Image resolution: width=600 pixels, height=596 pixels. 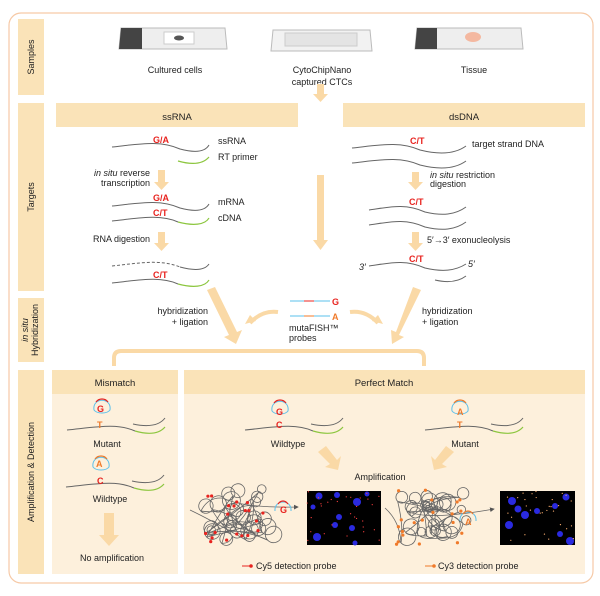 What do you see at coordinates (115, 472) in the screenshot?
I see `mismatch-panel` at bounding box center [115, 472].